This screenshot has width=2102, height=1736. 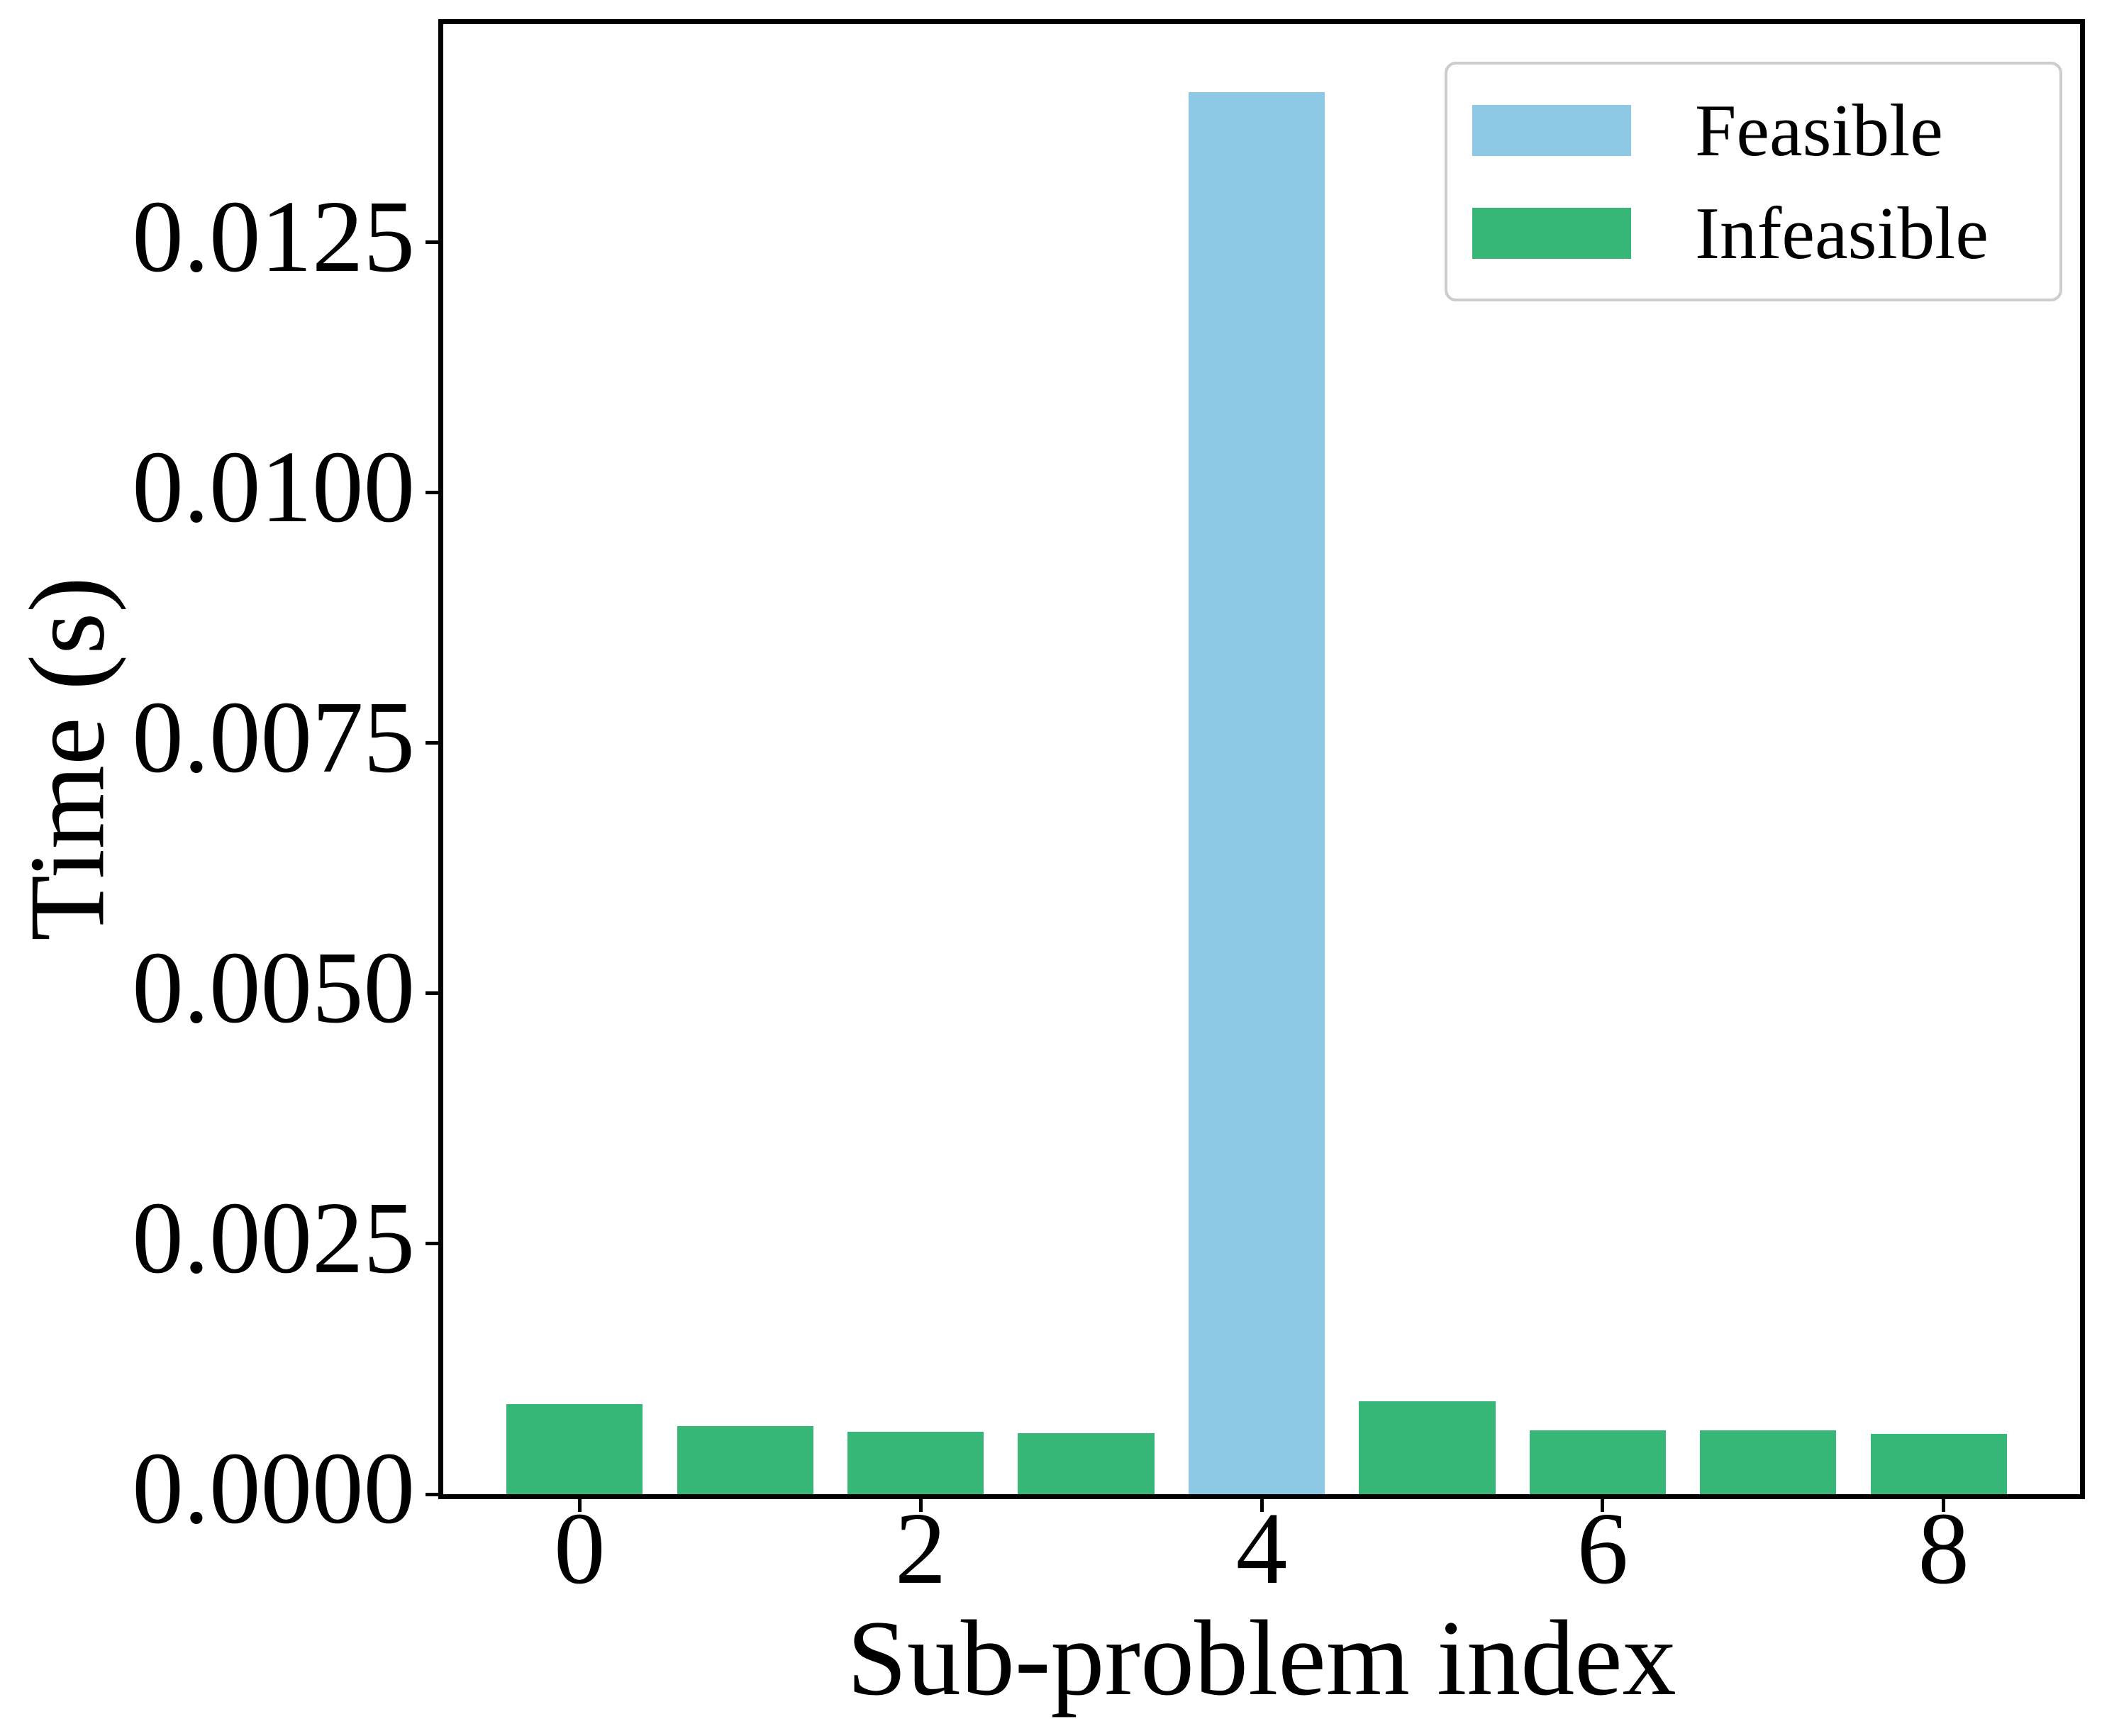 What do you see at coordinates (273, 1238) in the screenshot?
I see `y-tick-label: 0.0025` at bounding box center [273, 1238].